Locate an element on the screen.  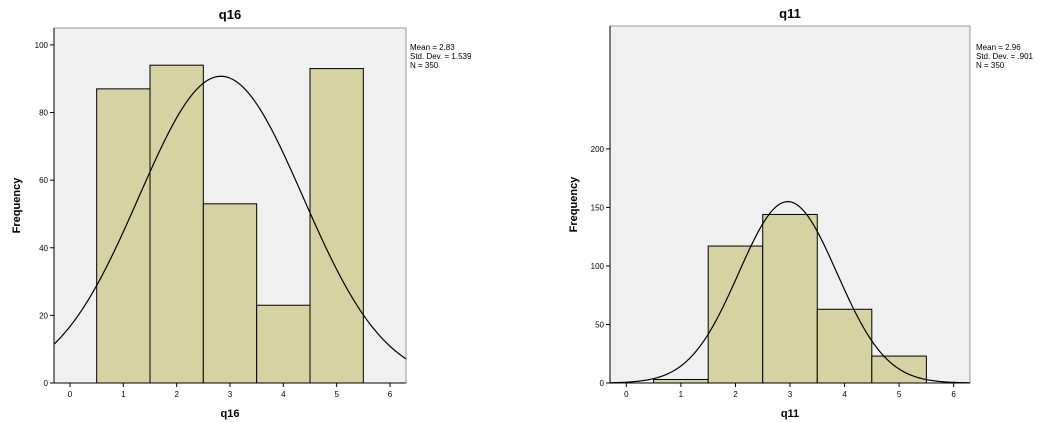
y-axis-label-q11: Frequency is located at coordinates (574, 204).